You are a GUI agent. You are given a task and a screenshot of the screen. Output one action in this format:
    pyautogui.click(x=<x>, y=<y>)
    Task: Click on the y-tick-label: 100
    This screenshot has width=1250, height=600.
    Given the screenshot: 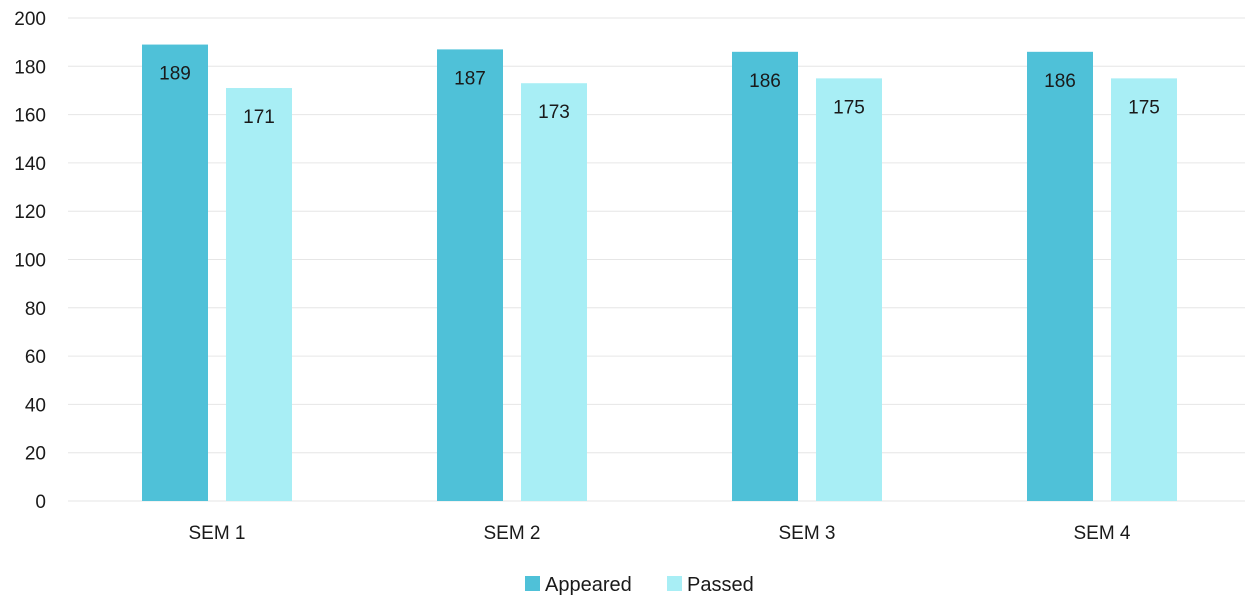 What is the action you would take?
    pyautogui.click(x=30, y=261)
    